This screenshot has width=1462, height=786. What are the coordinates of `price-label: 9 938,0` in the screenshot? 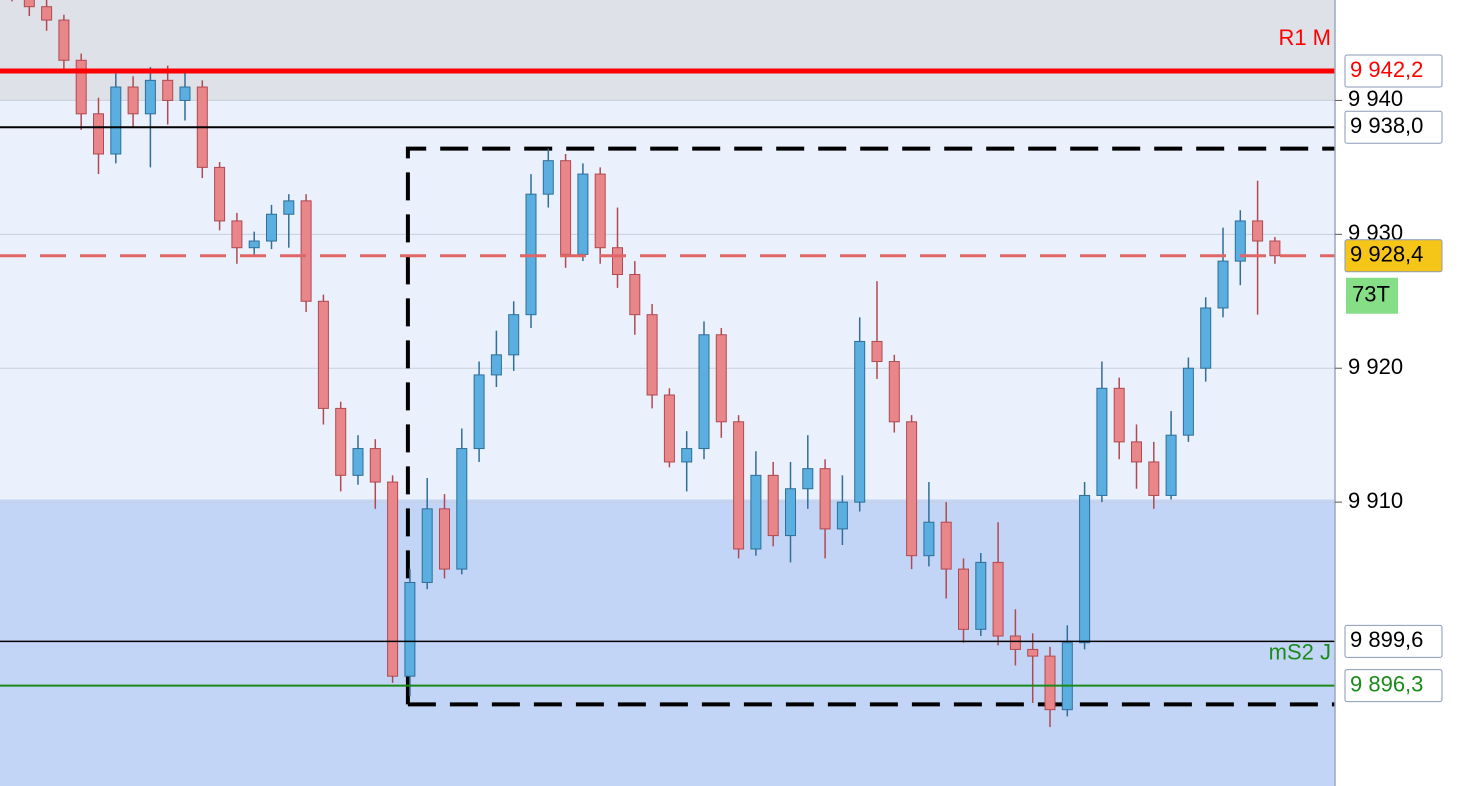 It's located at (1386, 125).